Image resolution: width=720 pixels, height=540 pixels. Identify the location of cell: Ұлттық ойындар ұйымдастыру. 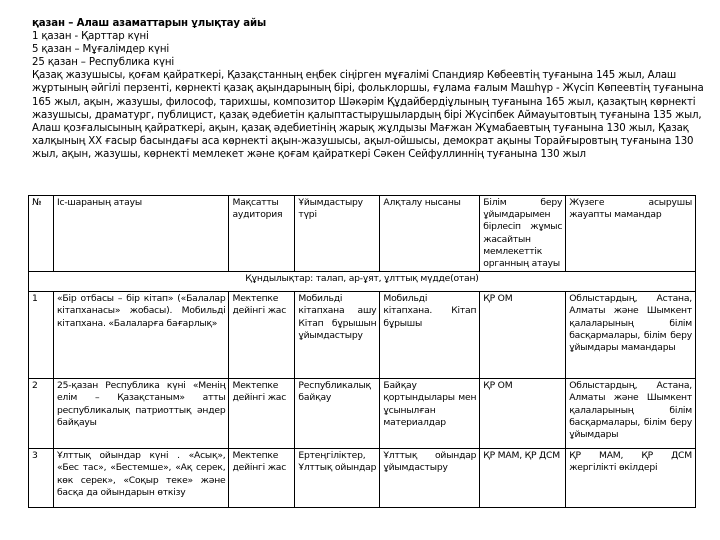
(430, 478).